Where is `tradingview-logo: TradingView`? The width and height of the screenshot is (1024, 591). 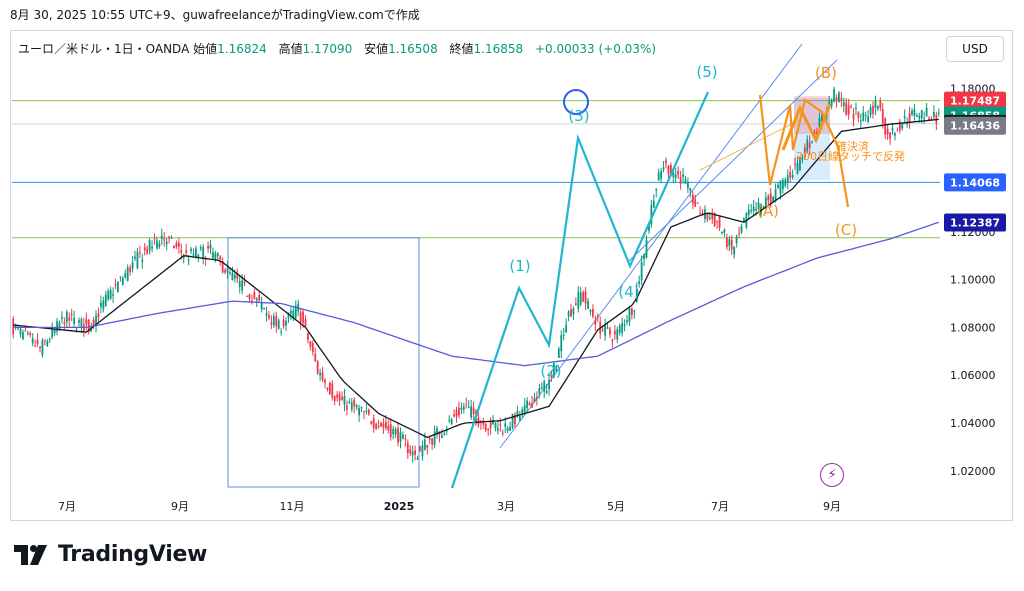
tradingview-logo: TradingView is located at coordinates (110, 554).